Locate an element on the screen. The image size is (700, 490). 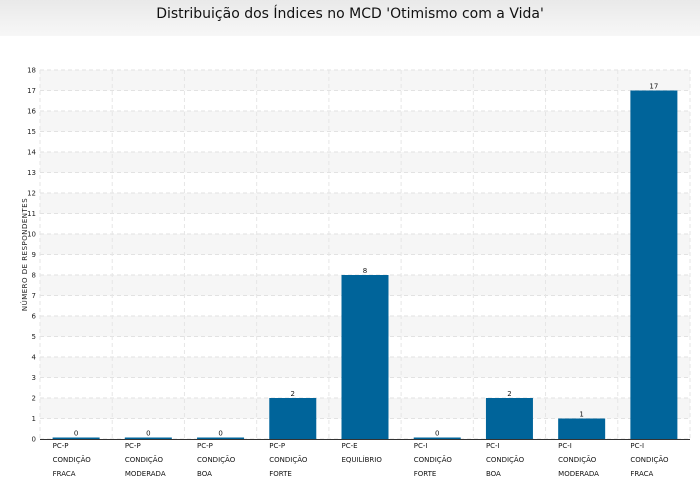
y-tick-label: 11 is located at coordinates (31, 214).